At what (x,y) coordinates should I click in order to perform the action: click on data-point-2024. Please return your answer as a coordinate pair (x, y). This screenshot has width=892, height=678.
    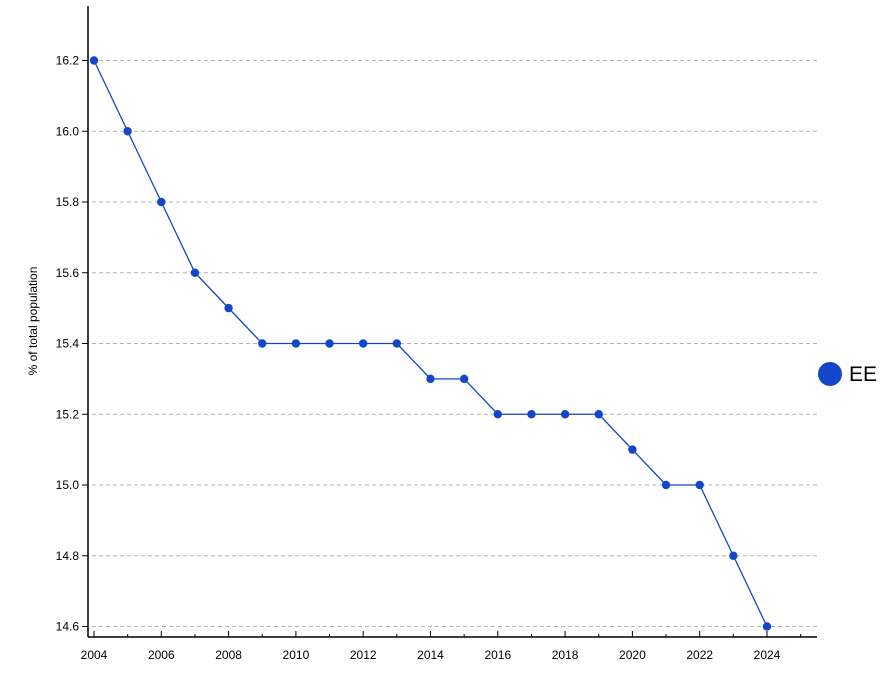
    Looking at the image, I should click on (767, 626).